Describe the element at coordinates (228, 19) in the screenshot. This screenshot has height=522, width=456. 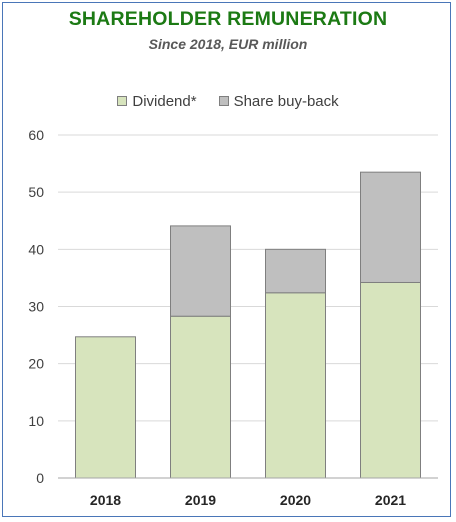
I see `chart-title: SHAREHOLDER REMUNERATION` at that location.